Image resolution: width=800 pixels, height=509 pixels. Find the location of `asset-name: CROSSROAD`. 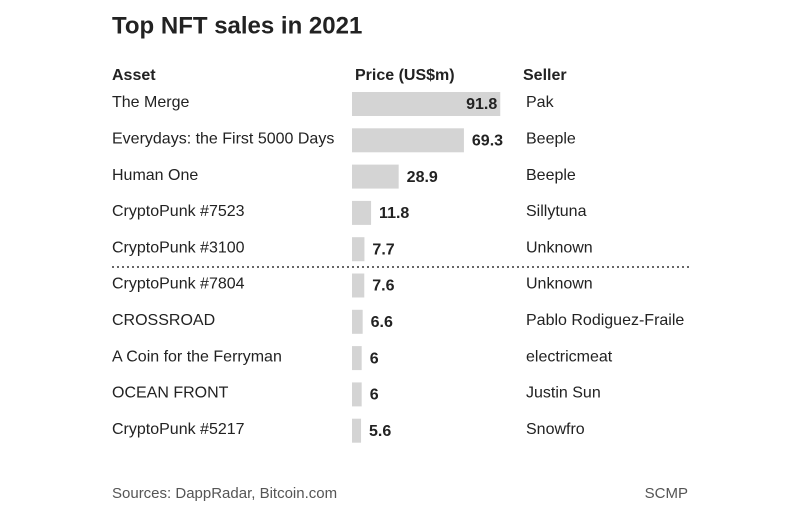

asset-name: CROSSROAD is located at coordinates (163, 320).